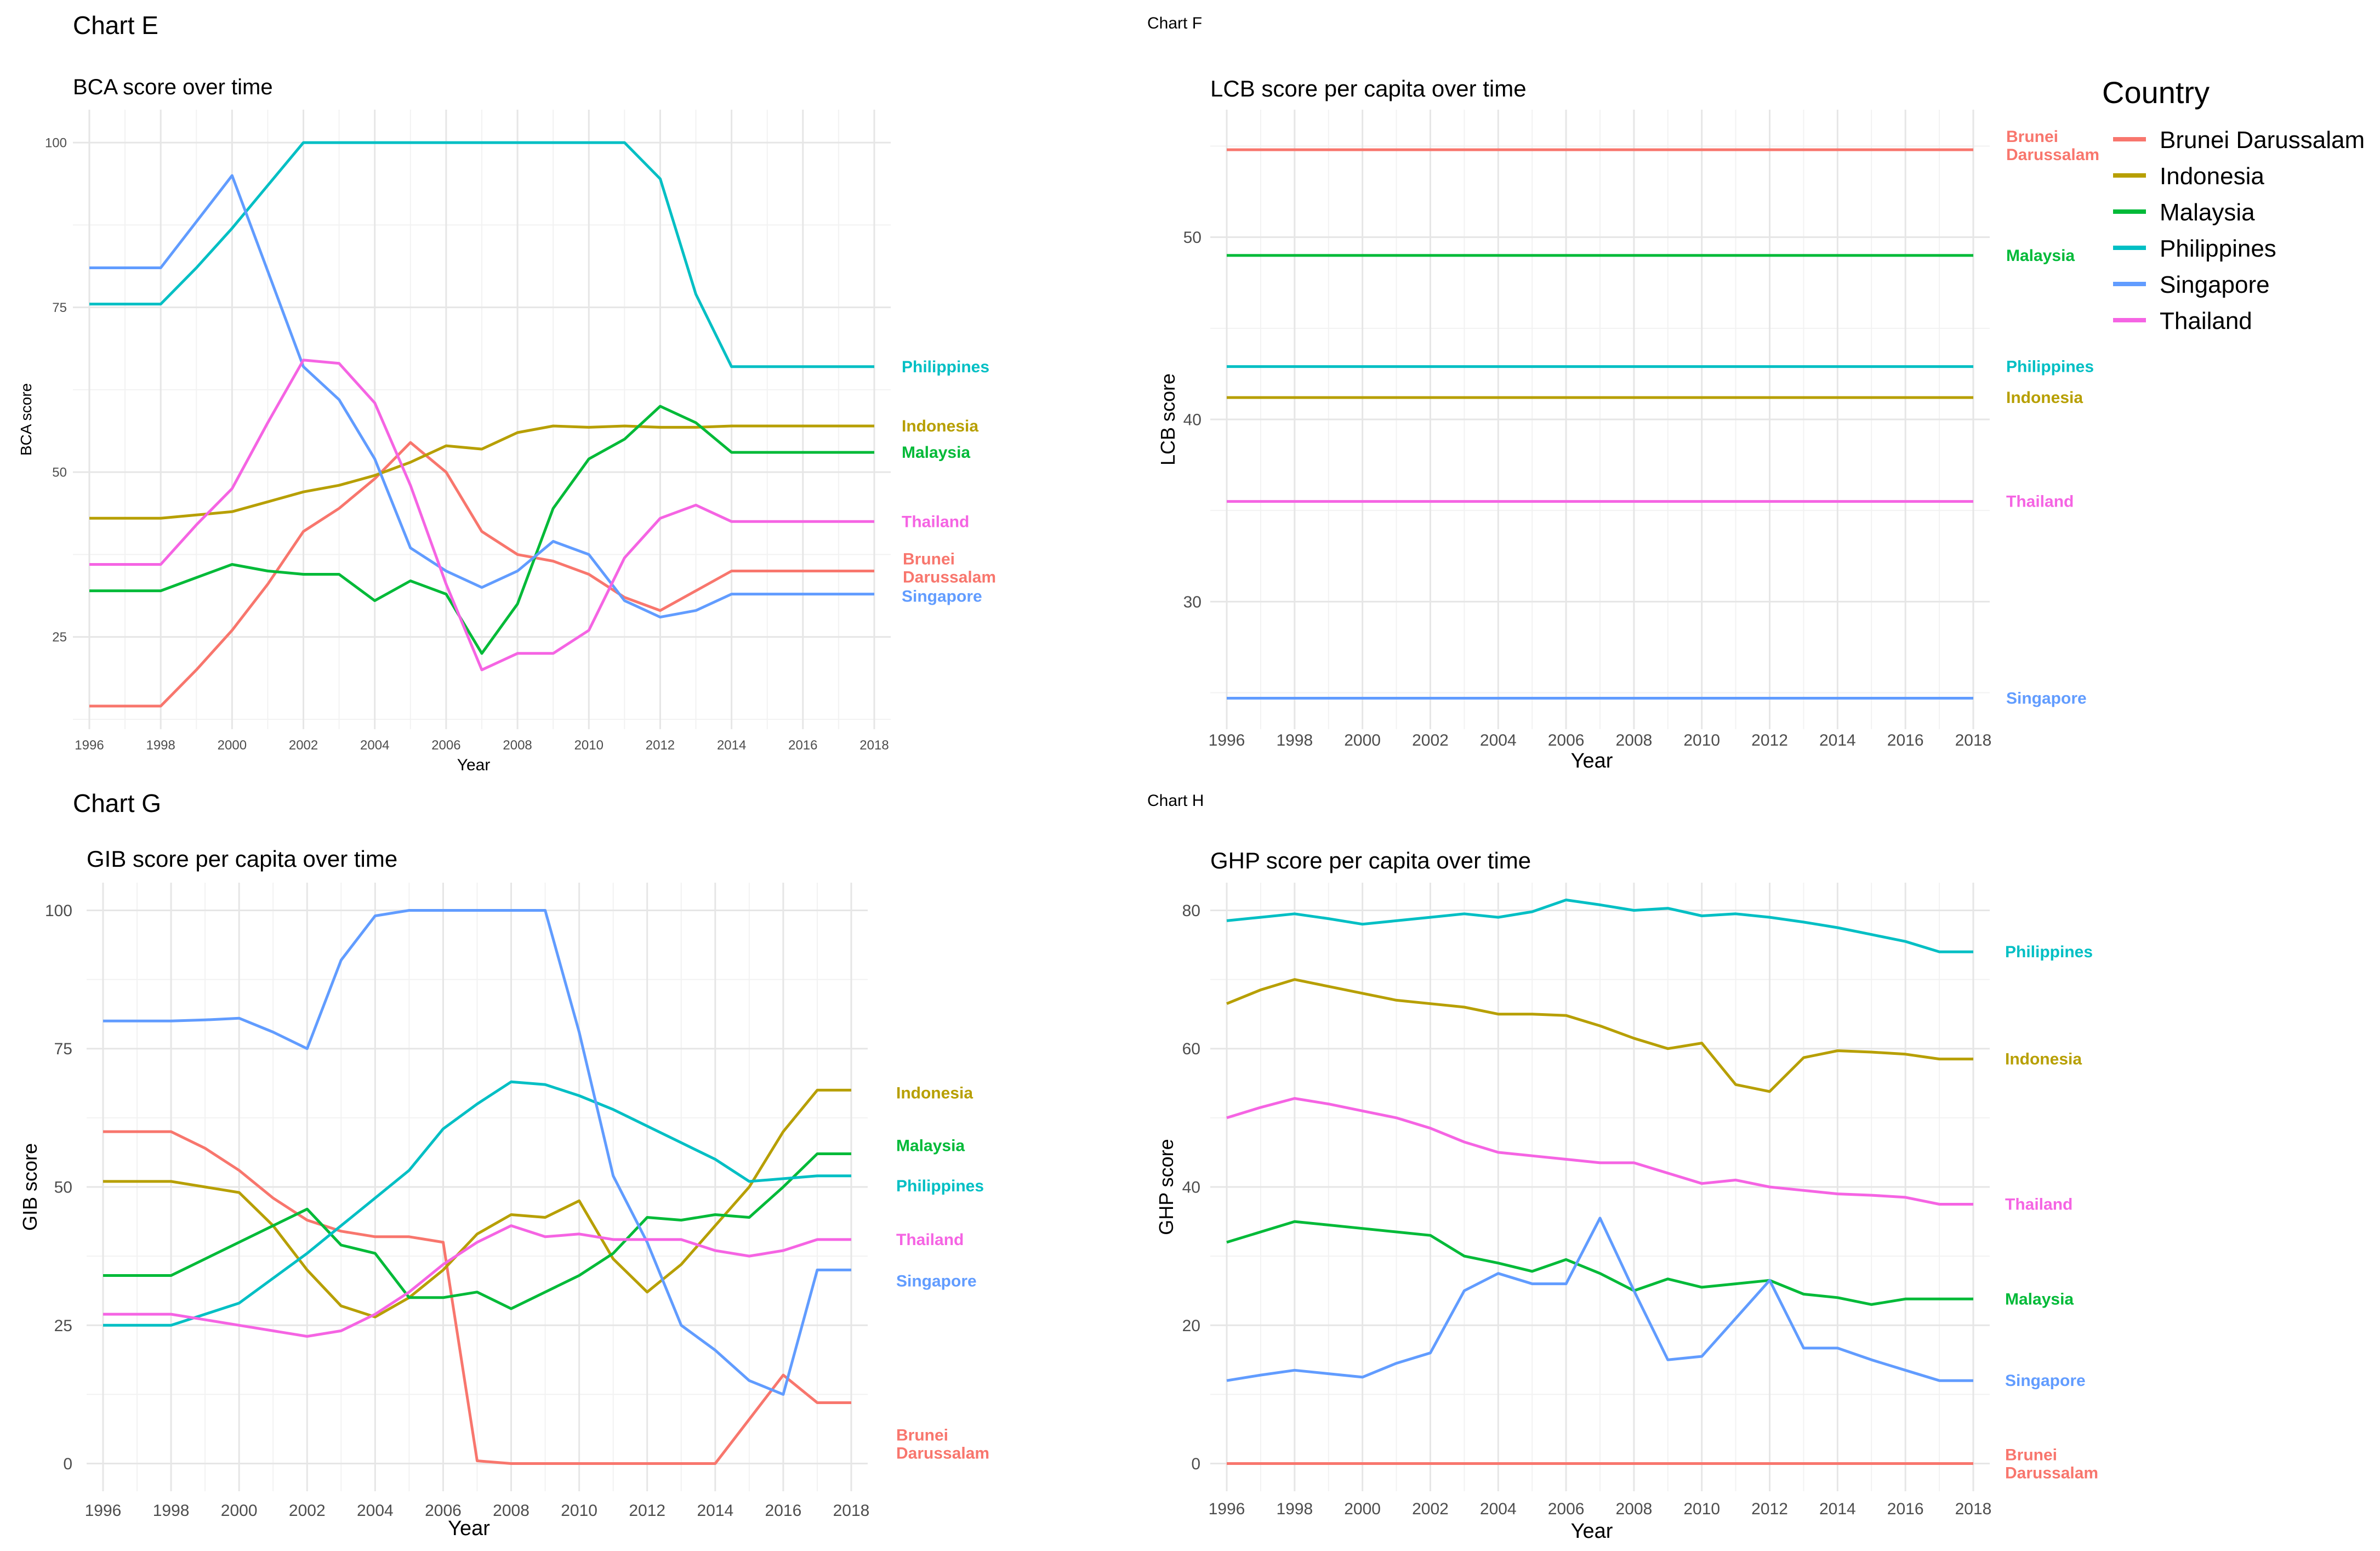 The height and width of the screenshot is (1551, 2380). What do you see at coordinates (469, 1528) in the screenshot?
I see `chart-g-x-axis-label: Year` at bounding box center [469, 1528].